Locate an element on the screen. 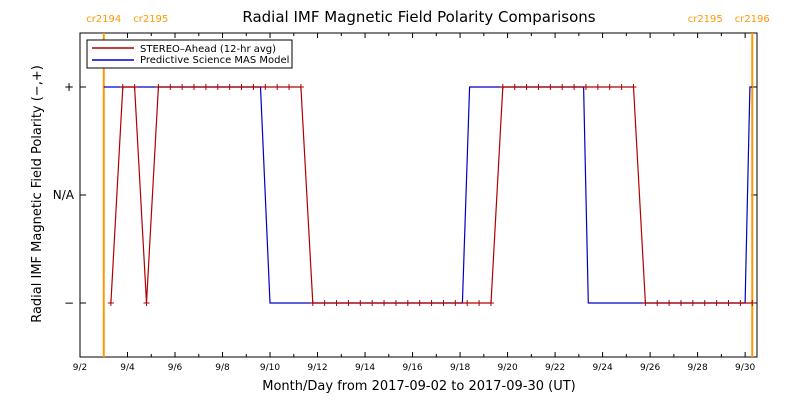 The height and width of the screenshot is (400, 800). legend-box is located at coordinates (189, 54).